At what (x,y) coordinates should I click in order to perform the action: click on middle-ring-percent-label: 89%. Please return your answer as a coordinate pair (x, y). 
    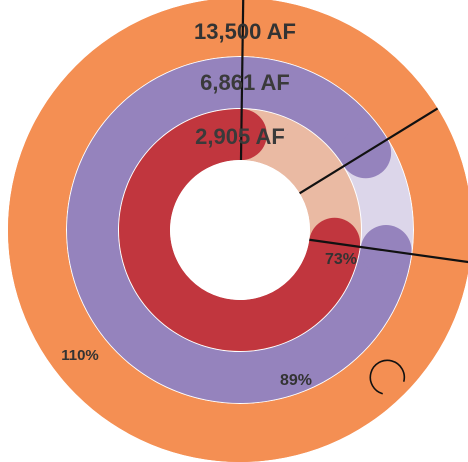
    Looking at the image, I should click on (296, 380).